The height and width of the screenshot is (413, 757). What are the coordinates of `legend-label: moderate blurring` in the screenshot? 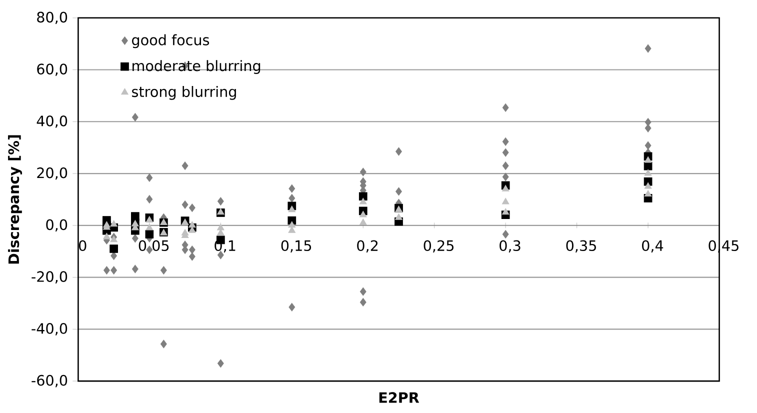 It's located at (196, 67).